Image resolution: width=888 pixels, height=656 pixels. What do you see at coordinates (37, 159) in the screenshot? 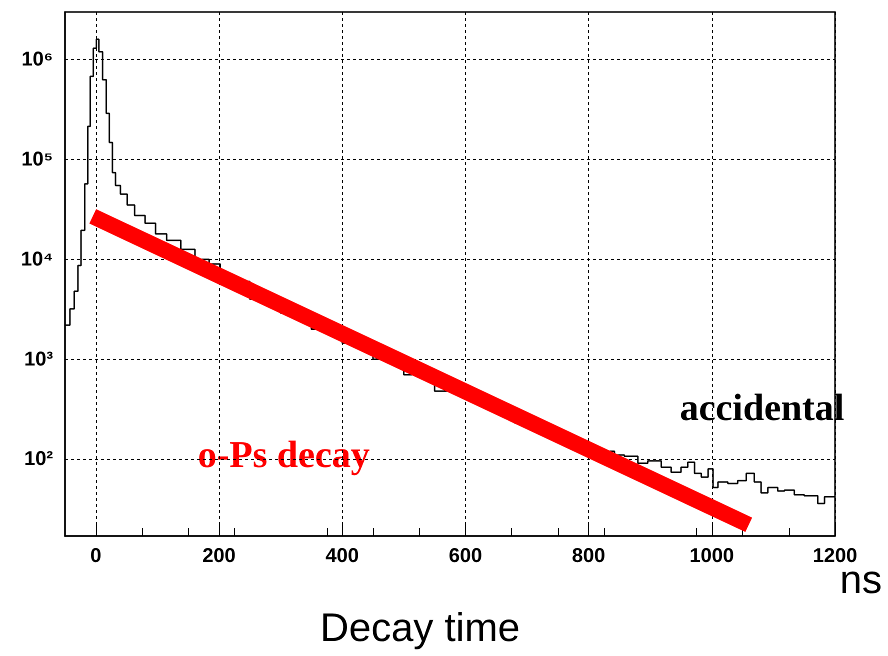
I see `y-tick-label: 10⁵` at bounding box center [37, 159].